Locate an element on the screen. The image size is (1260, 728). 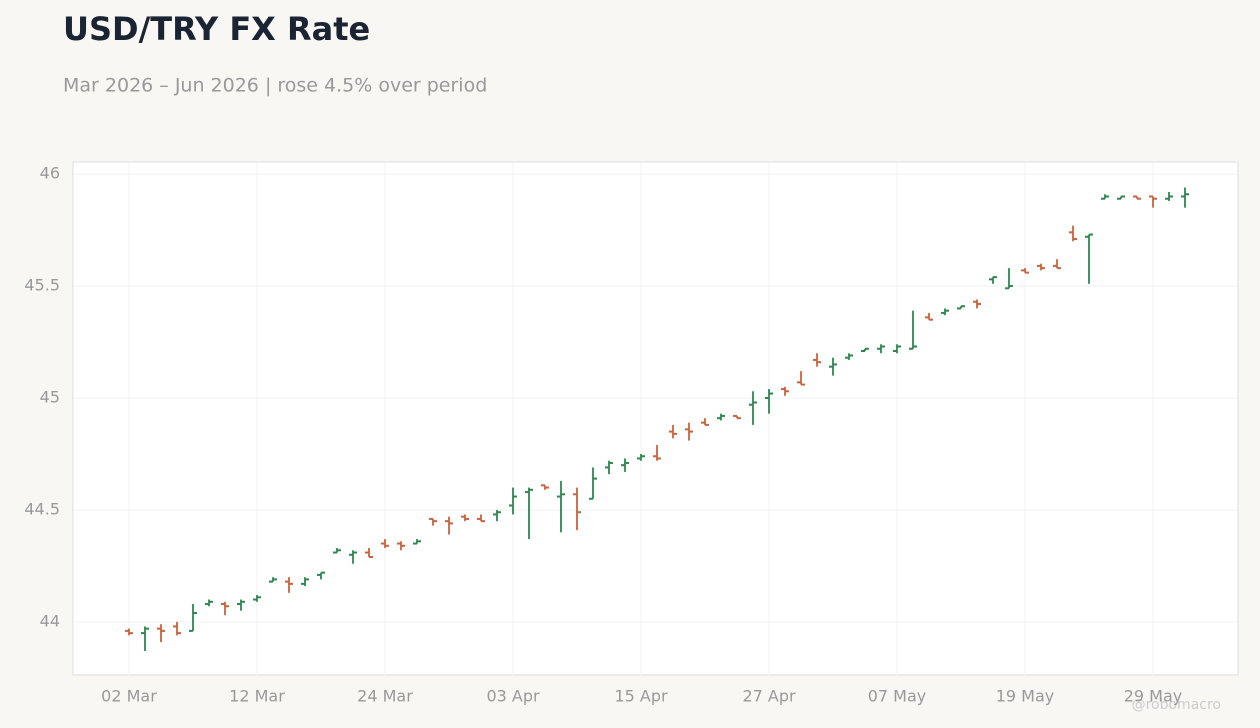
x-tick-label: 19 May is located at coordinates (1025, 696).